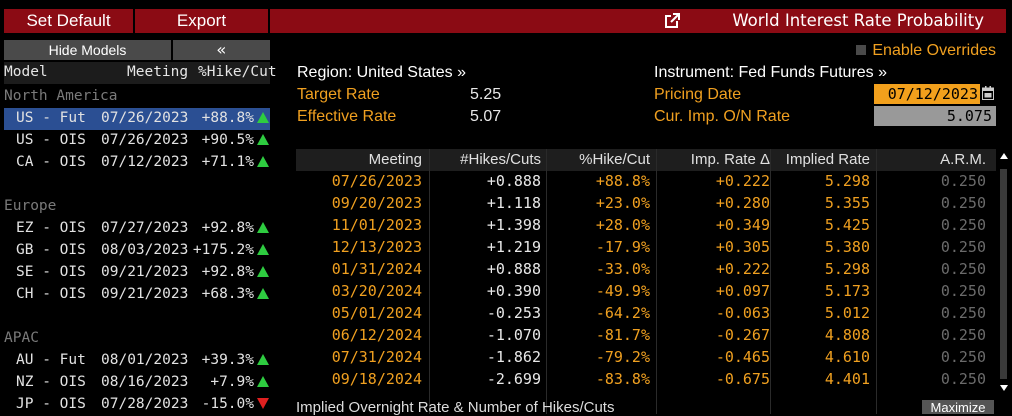 The width and height of the screenshot is (1012, 416). I want to click on calendar-icon, so click(988, 93).